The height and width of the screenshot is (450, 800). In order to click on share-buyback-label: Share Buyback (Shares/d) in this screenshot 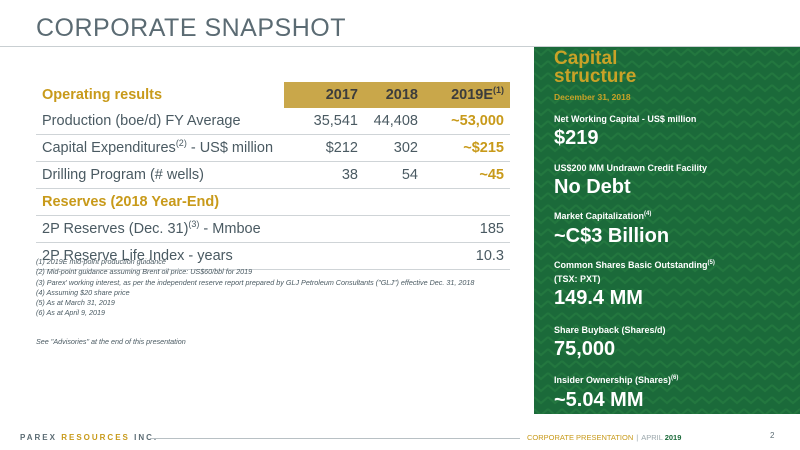, I will do `click(610, 330)`.